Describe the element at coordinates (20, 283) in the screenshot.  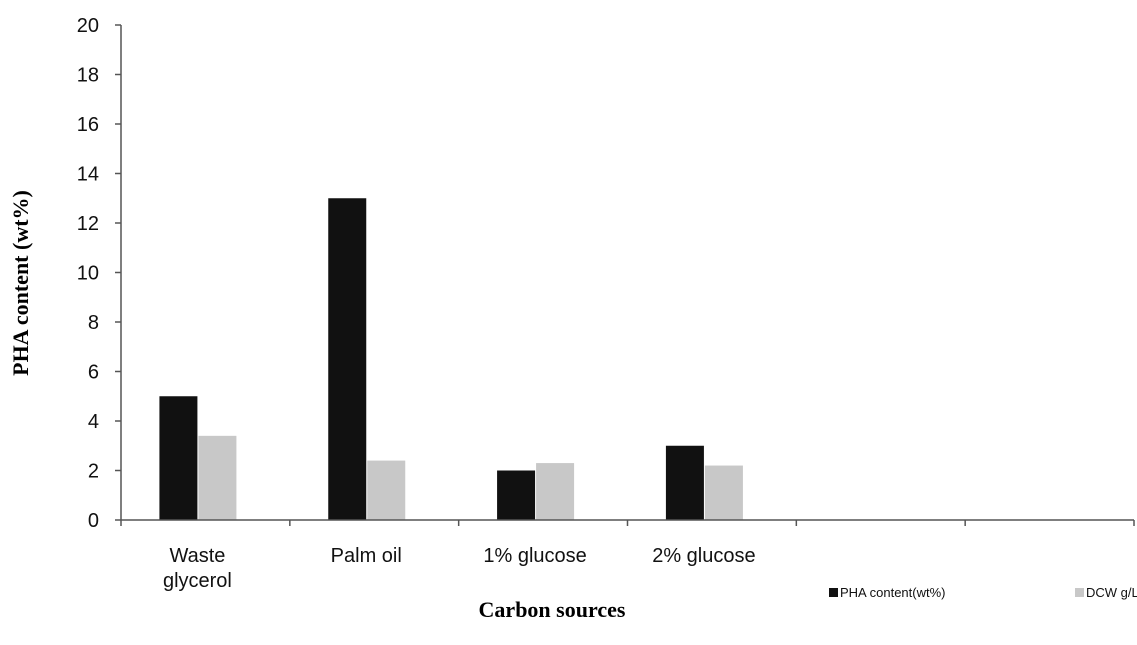
I see `y-axis-title: PHA content (wt%)` at that location.